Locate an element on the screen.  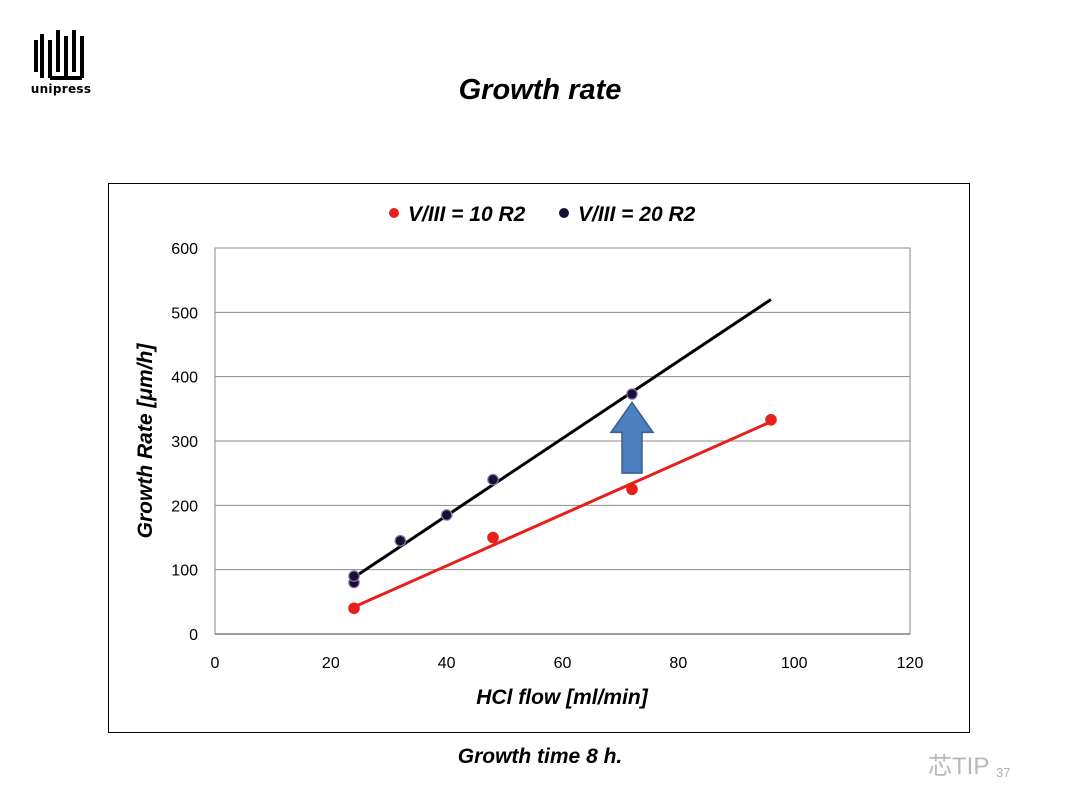
trendline-layer is located at coordinates (562, 453).